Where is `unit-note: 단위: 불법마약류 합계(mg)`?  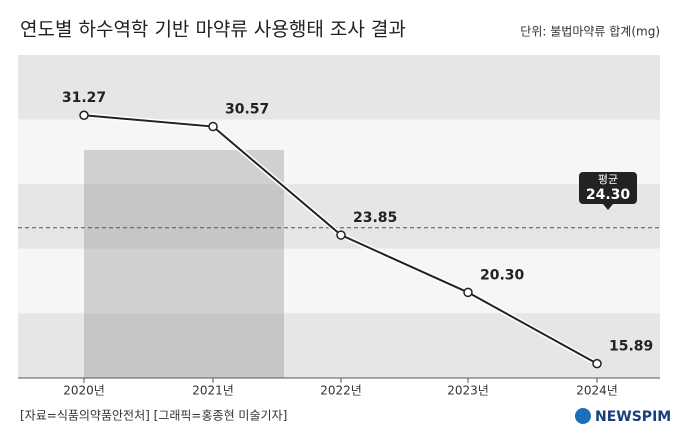
unit-note: 단위: 불법마약류 합계(mg) is located at coordinates (590, 31).